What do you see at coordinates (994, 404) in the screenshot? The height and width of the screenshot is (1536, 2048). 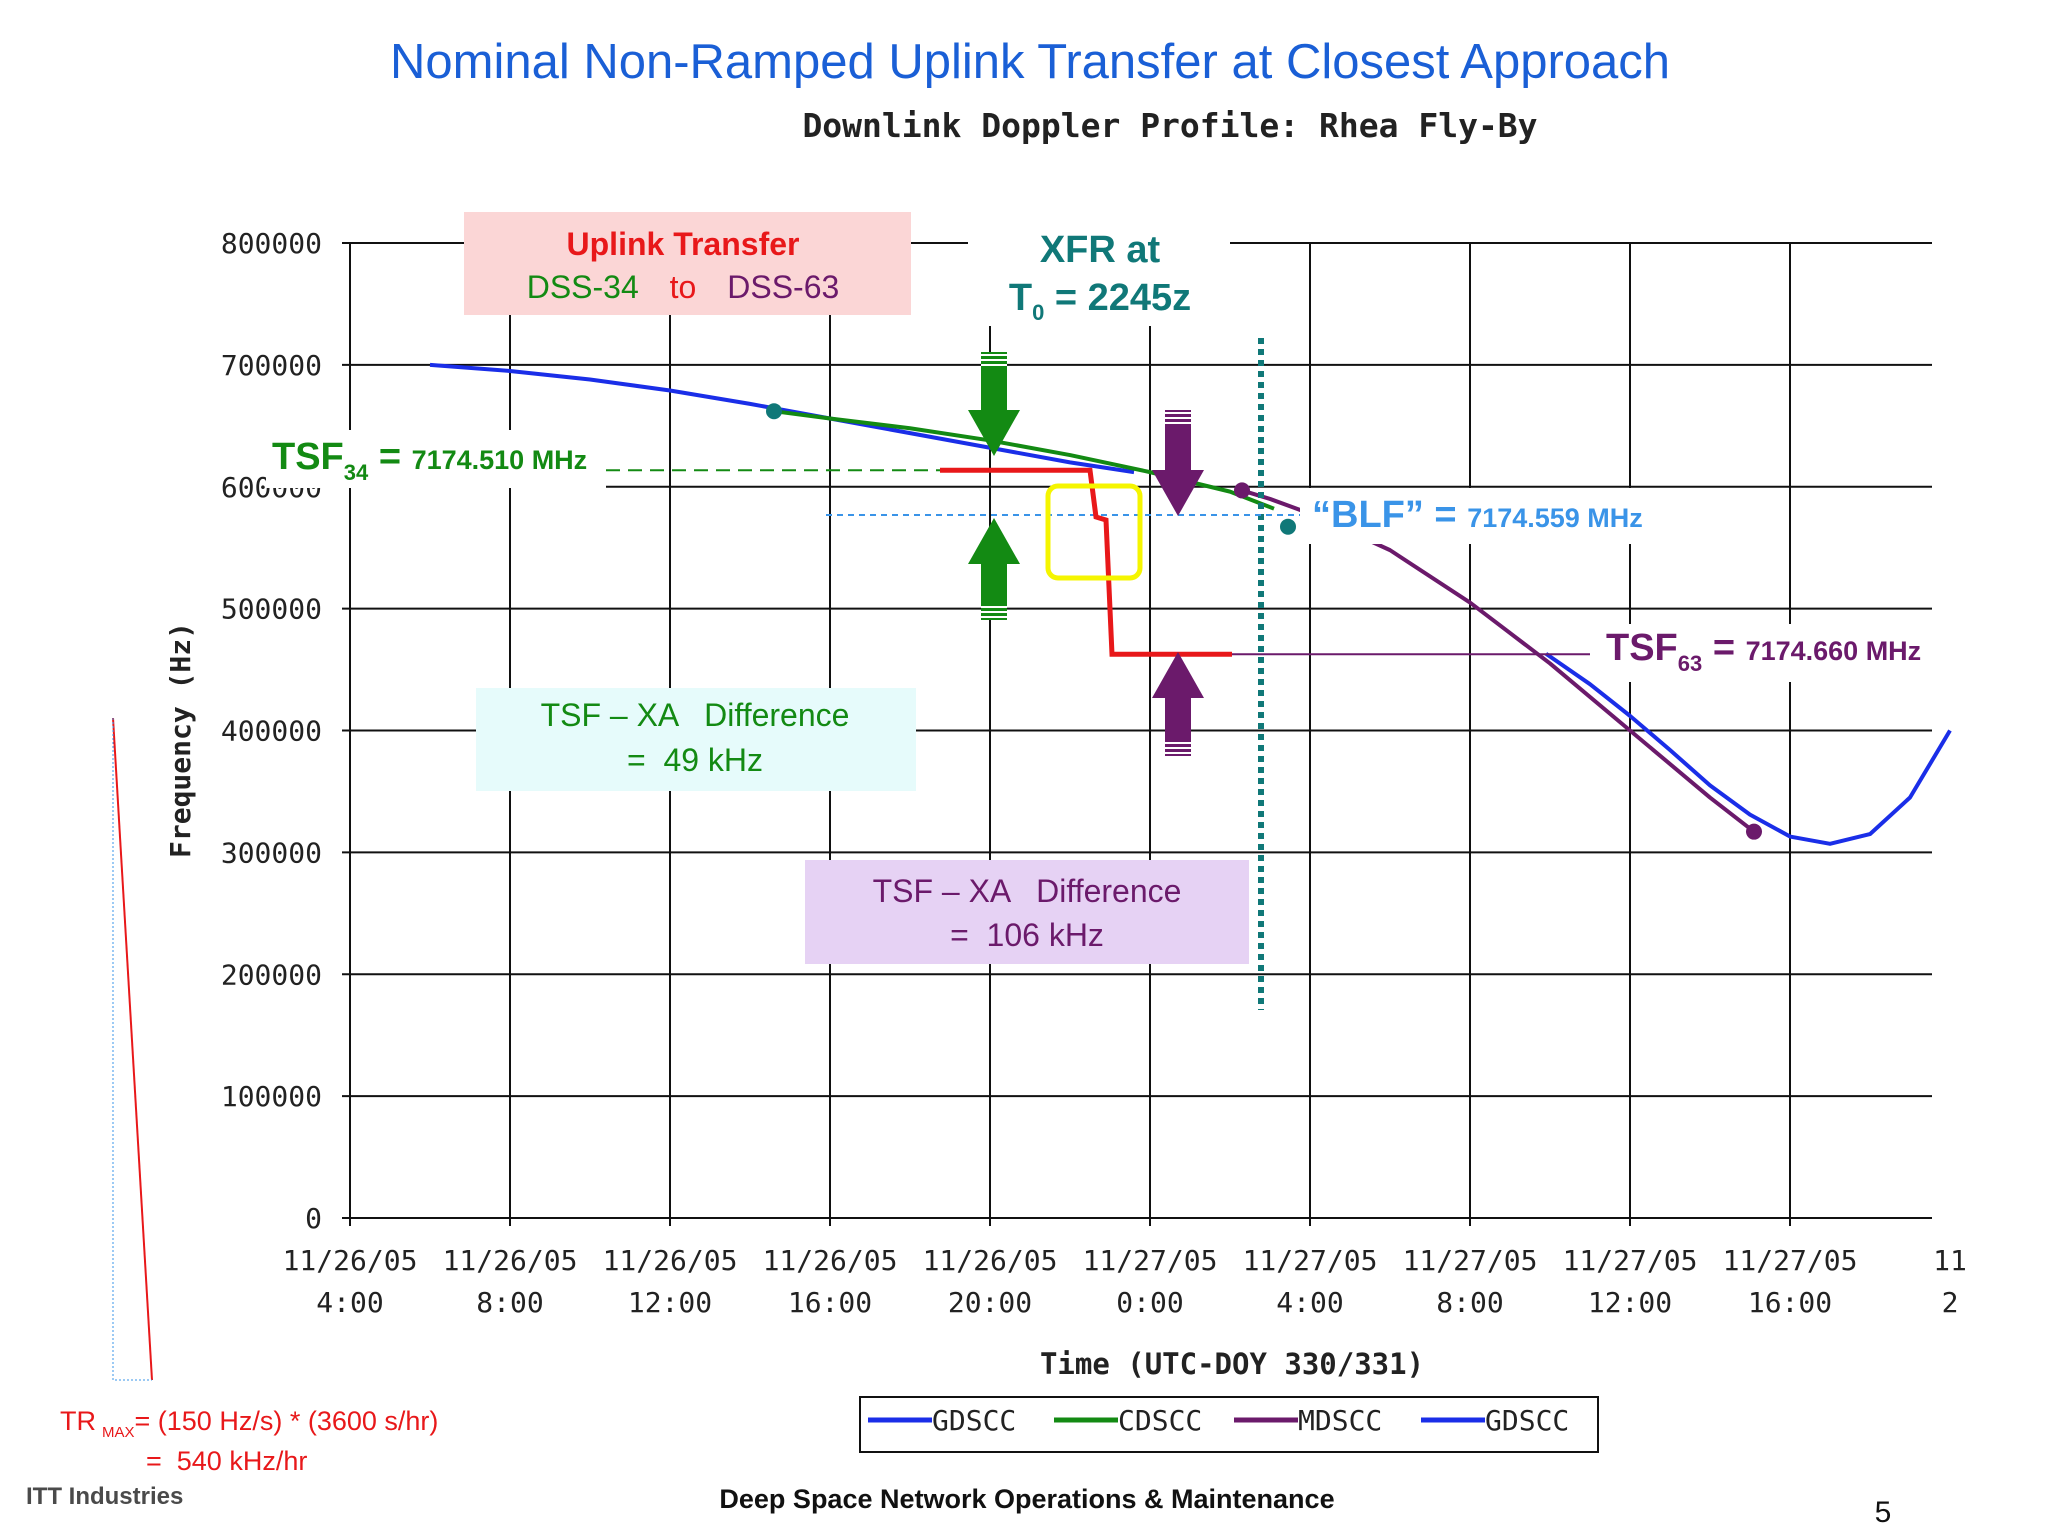 I see `green-down-arrow` at bounding box center [994, 404].